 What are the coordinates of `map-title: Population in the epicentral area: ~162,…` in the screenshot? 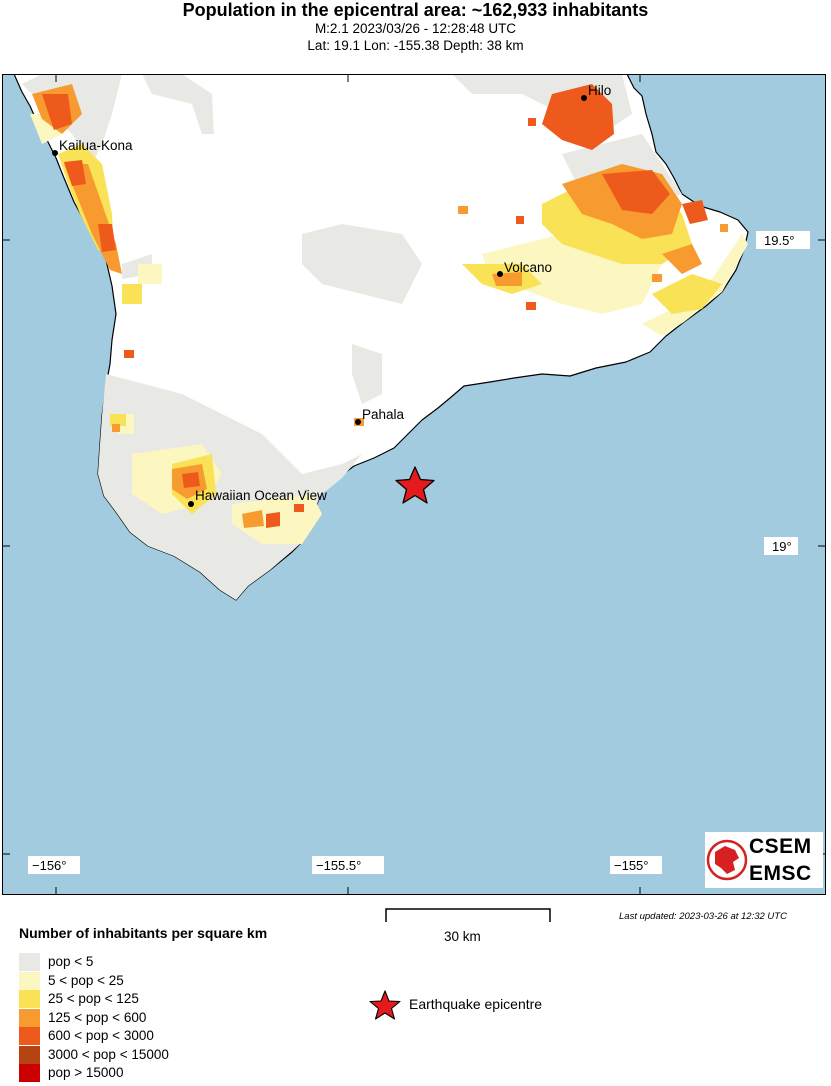 It's located at (415, 10).